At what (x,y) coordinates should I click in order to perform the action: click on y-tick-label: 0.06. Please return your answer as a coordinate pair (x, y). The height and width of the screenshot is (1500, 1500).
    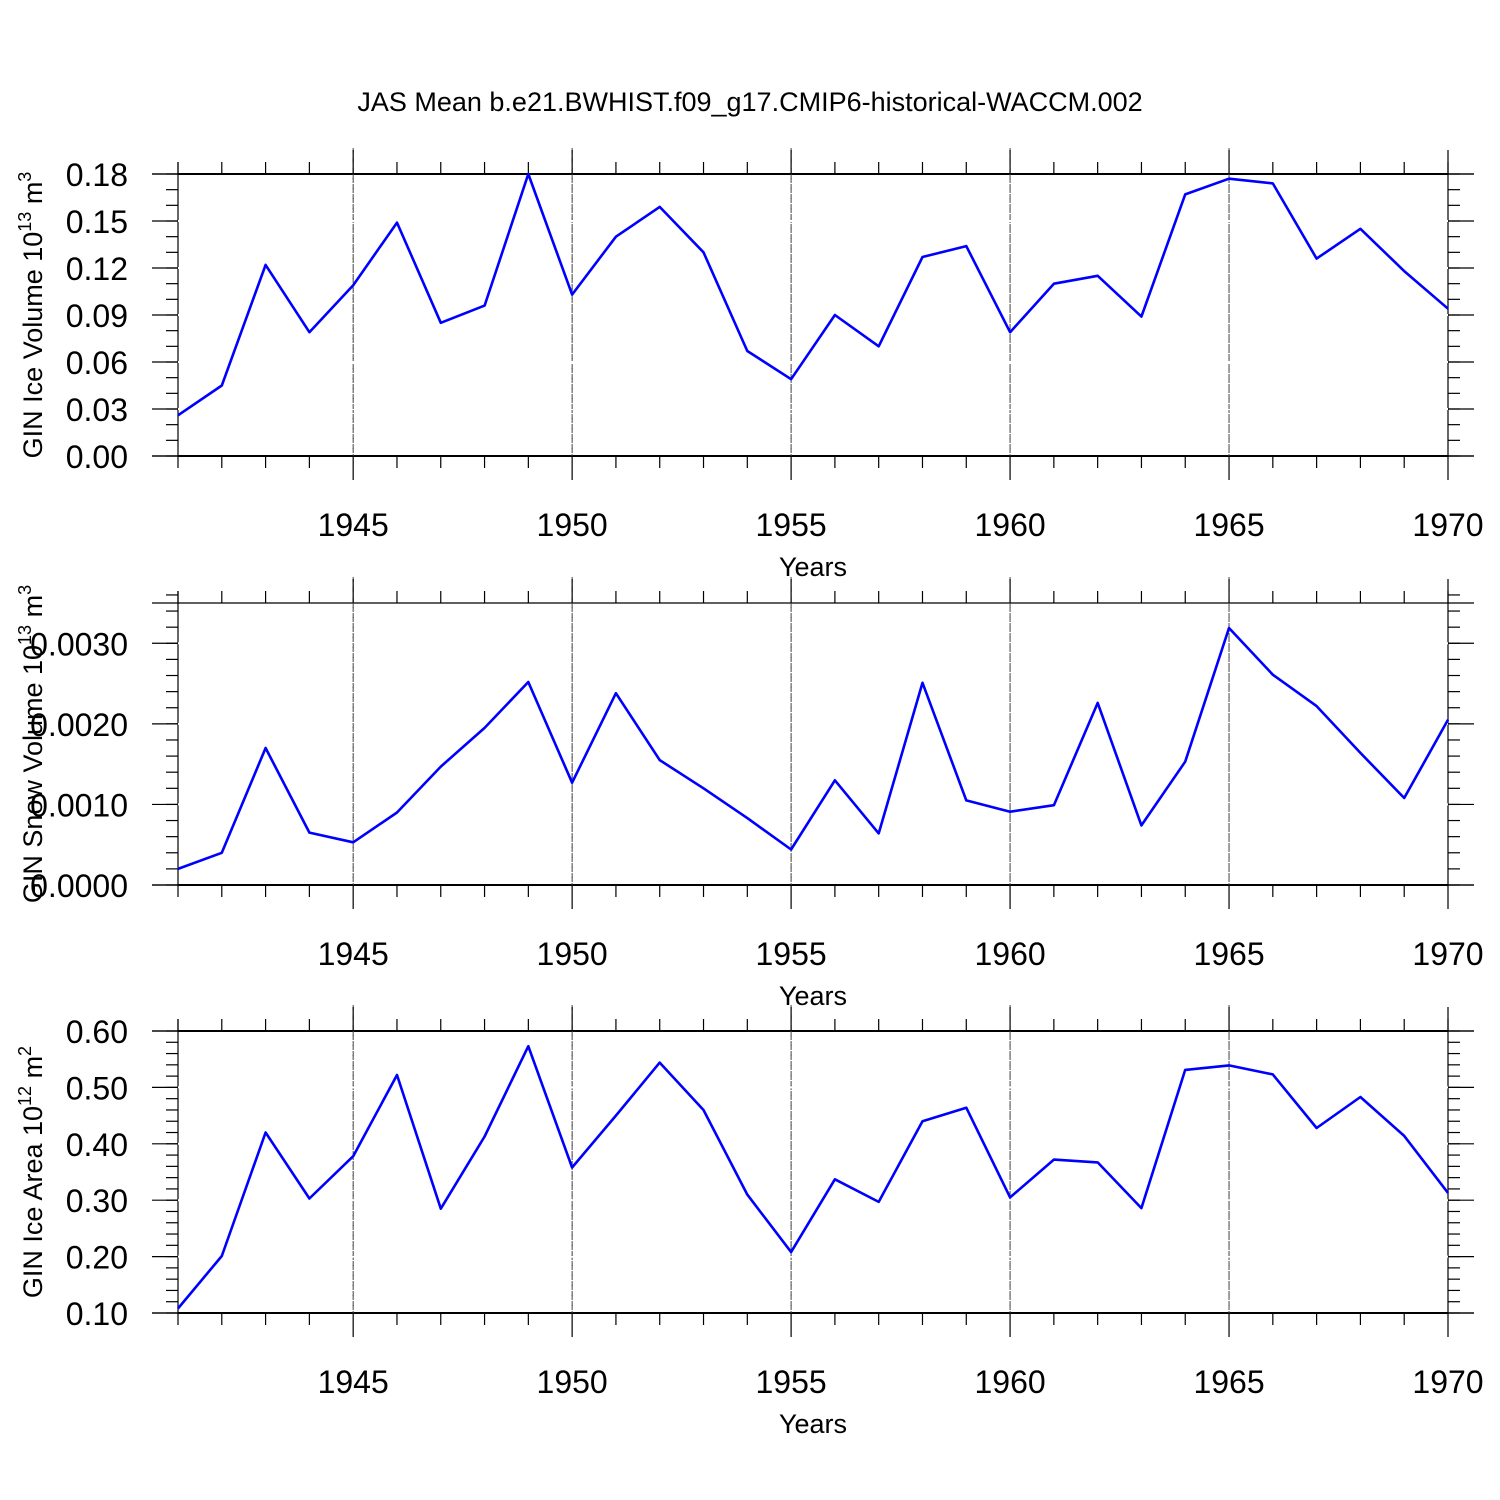
    Looking at the image, I should click on (97, 363).